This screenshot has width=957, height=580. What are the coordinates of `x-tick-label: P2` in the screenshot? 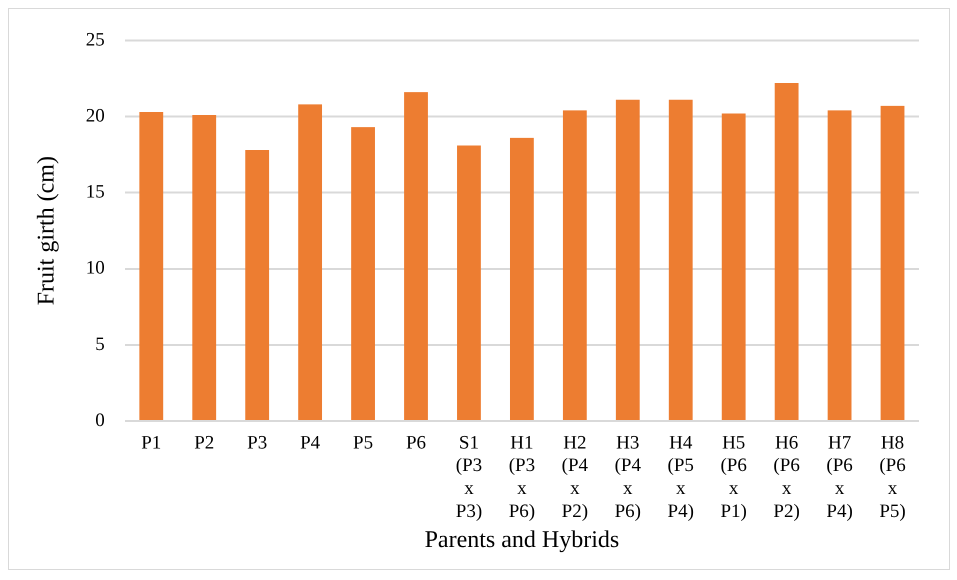 It's located at (204, 443).